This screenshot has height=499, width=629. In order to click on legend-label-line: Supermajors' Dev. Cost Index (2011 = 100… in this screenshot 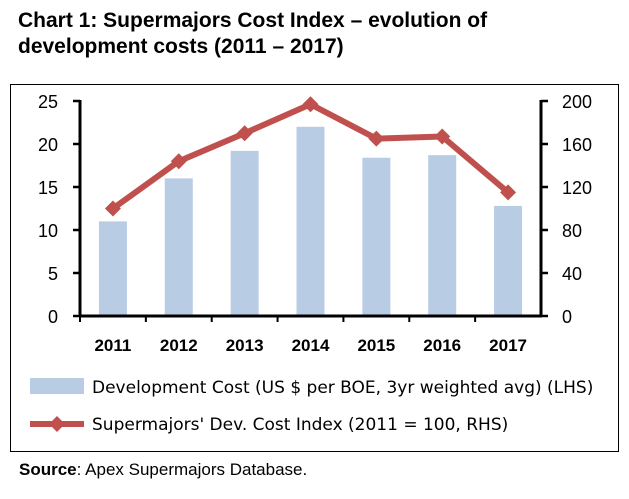, I will do `click(300, 425)`.